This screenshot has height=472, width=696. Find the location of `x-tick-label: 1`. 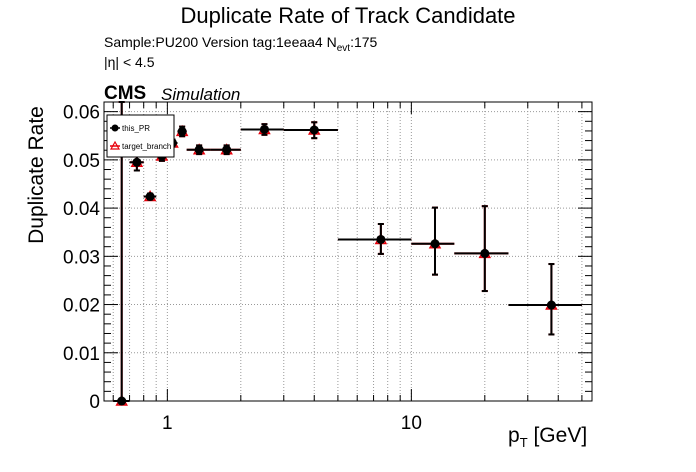

x-tick-label: 1 is located at coordinates (167, 423).